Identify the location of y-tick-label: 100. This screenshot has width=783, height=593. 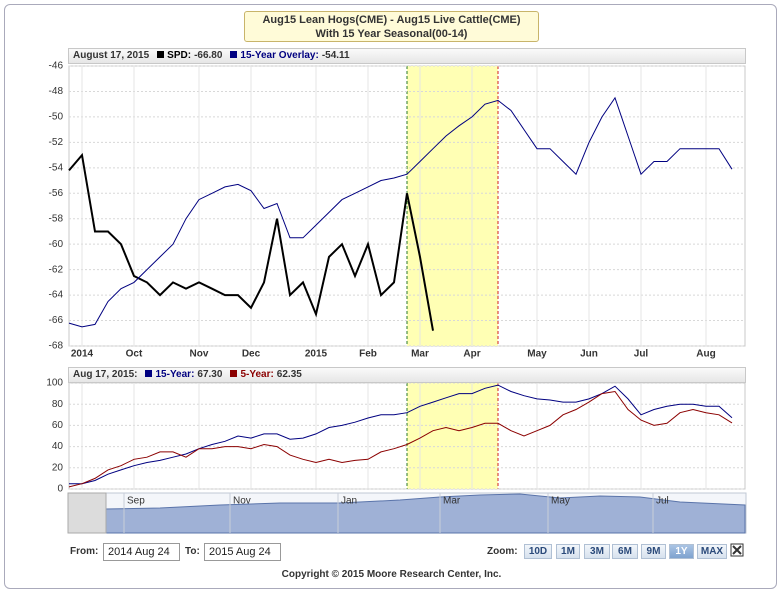
(54, 383).